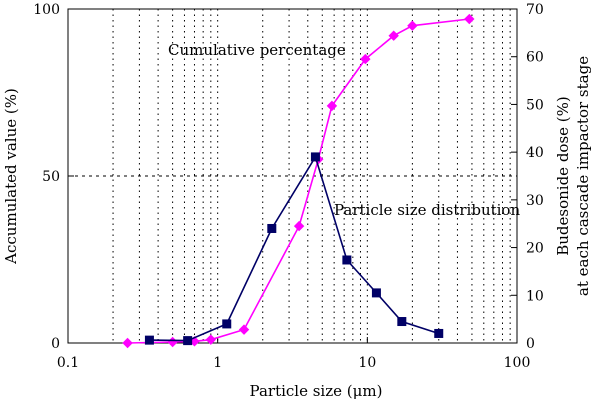 This screenshot has height=405, width=600. What do you see at coordinates (563, 176) in the screenshot?
I see `y-right-axis-title-line1: Budesonide dose (%)` at bounding box center [563, 176].